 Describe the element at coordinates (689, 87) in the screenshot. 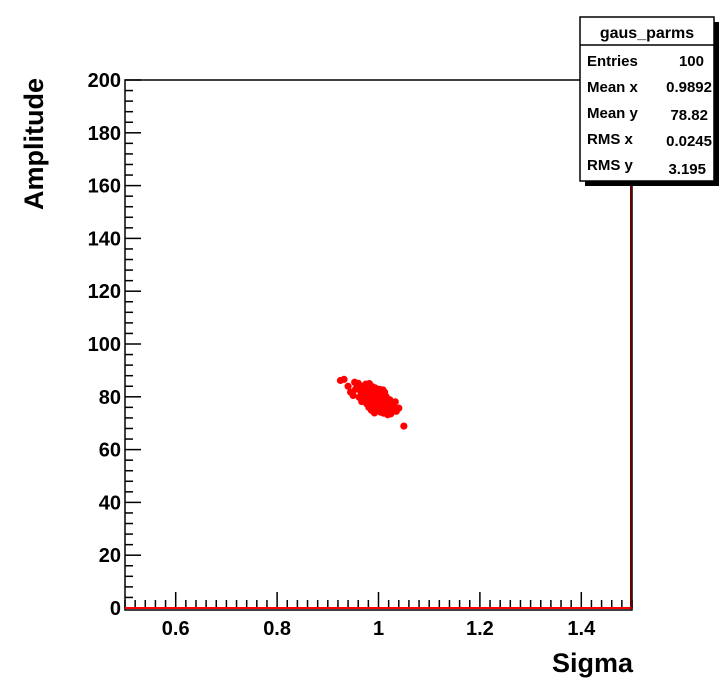

I see `stats-row-value: 0.9892` at that location.